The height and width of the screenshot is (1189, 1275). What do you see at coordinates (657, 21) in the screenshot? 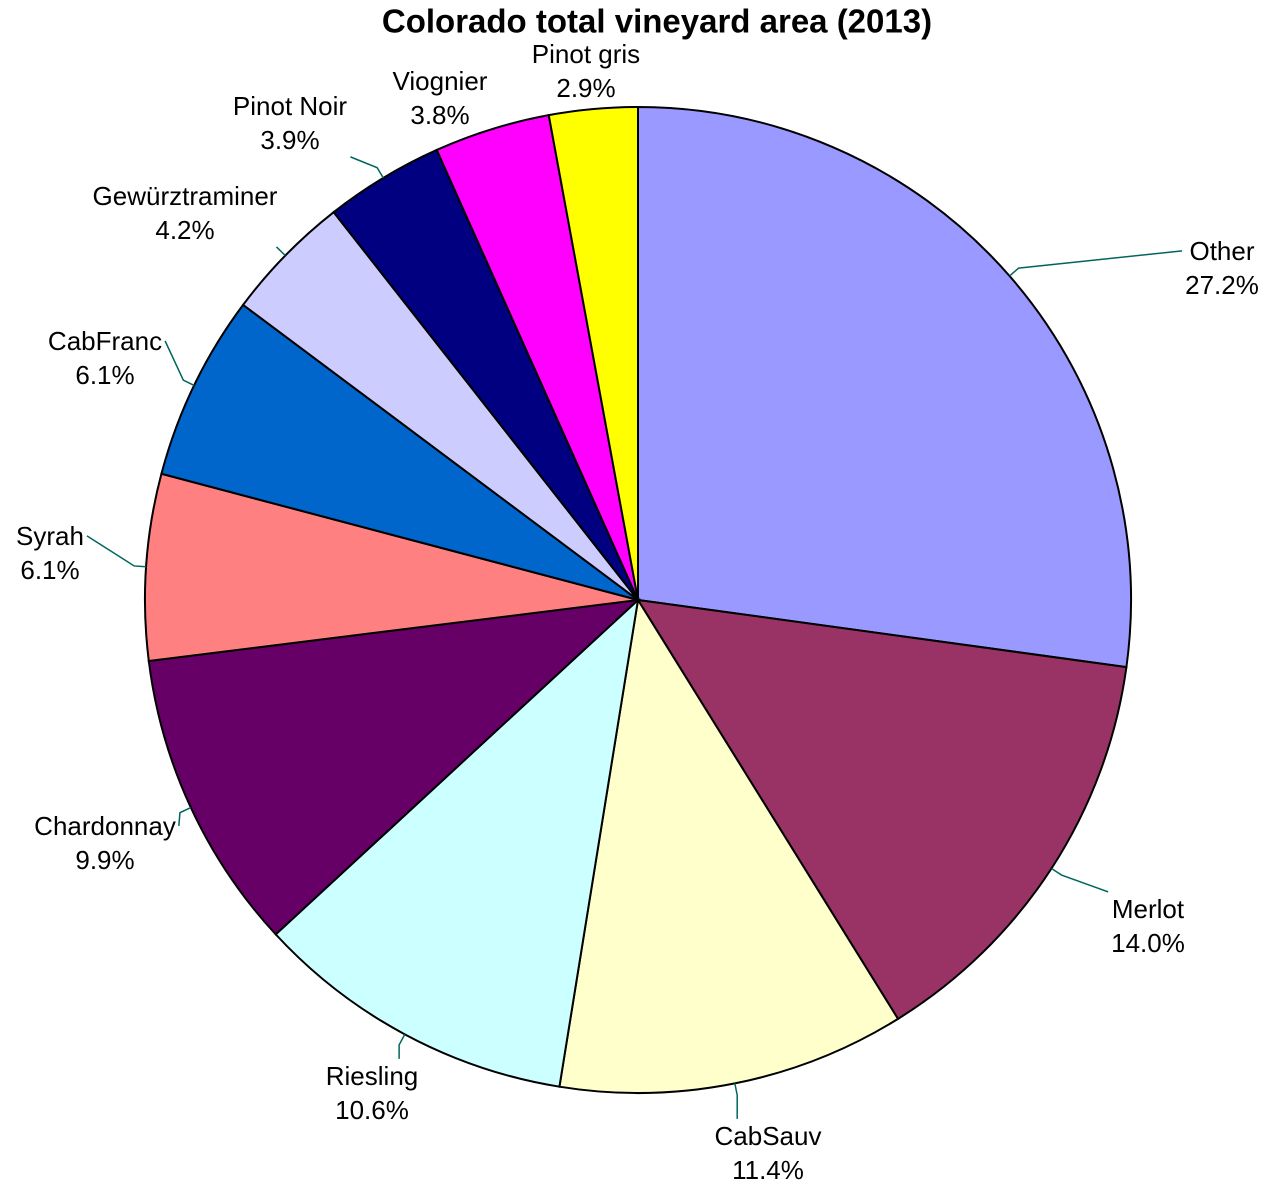
I see `chart-title: Colorado total vineyard area (2013)` at bounding box center [657, 21].